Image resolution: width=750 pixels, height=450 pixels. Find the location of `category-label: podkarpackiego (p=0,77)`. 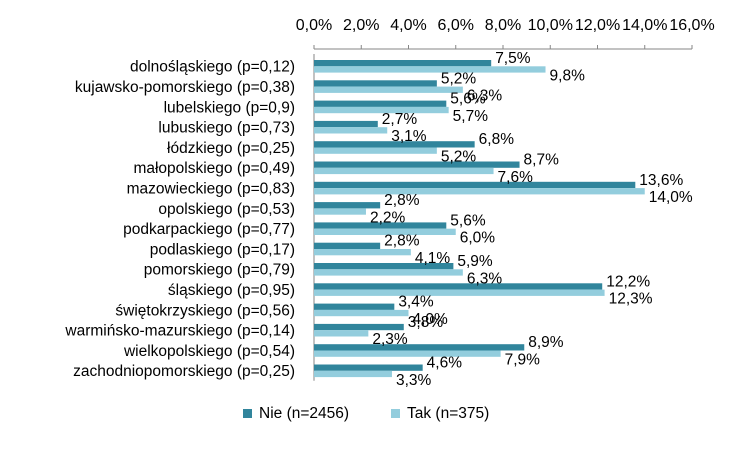

category-label: podkarpackiego (p=0,77) is located at coordinates (209, 229).